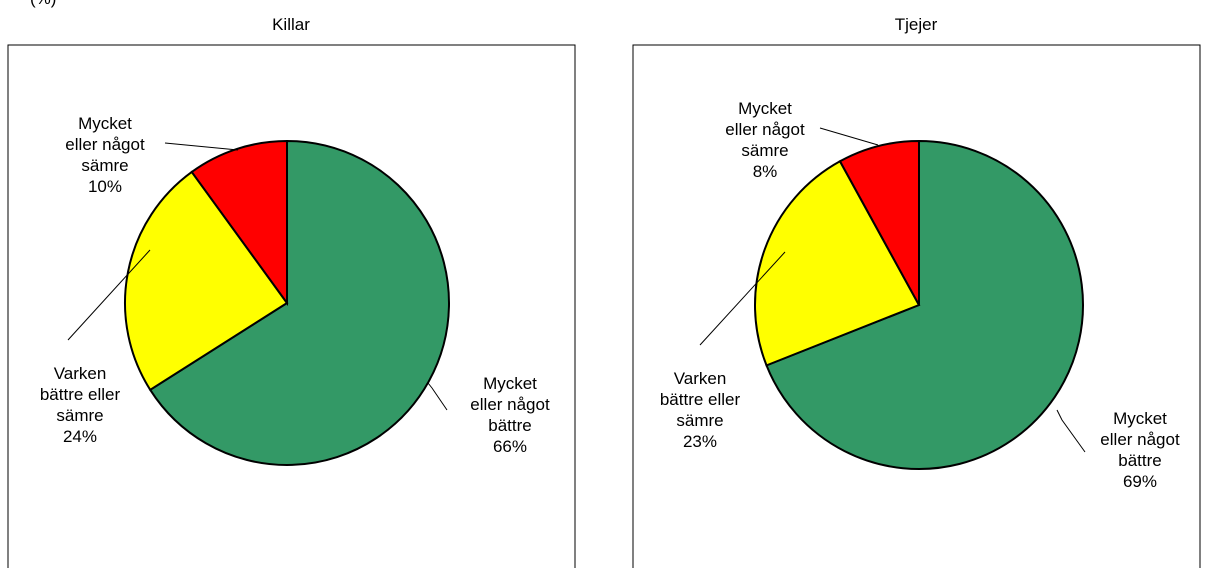 The width and height of the screenshot is (1208, 568). Describe the element at coordinates (43, 4) in the screenshot. I see `caption: (%)` at that location.